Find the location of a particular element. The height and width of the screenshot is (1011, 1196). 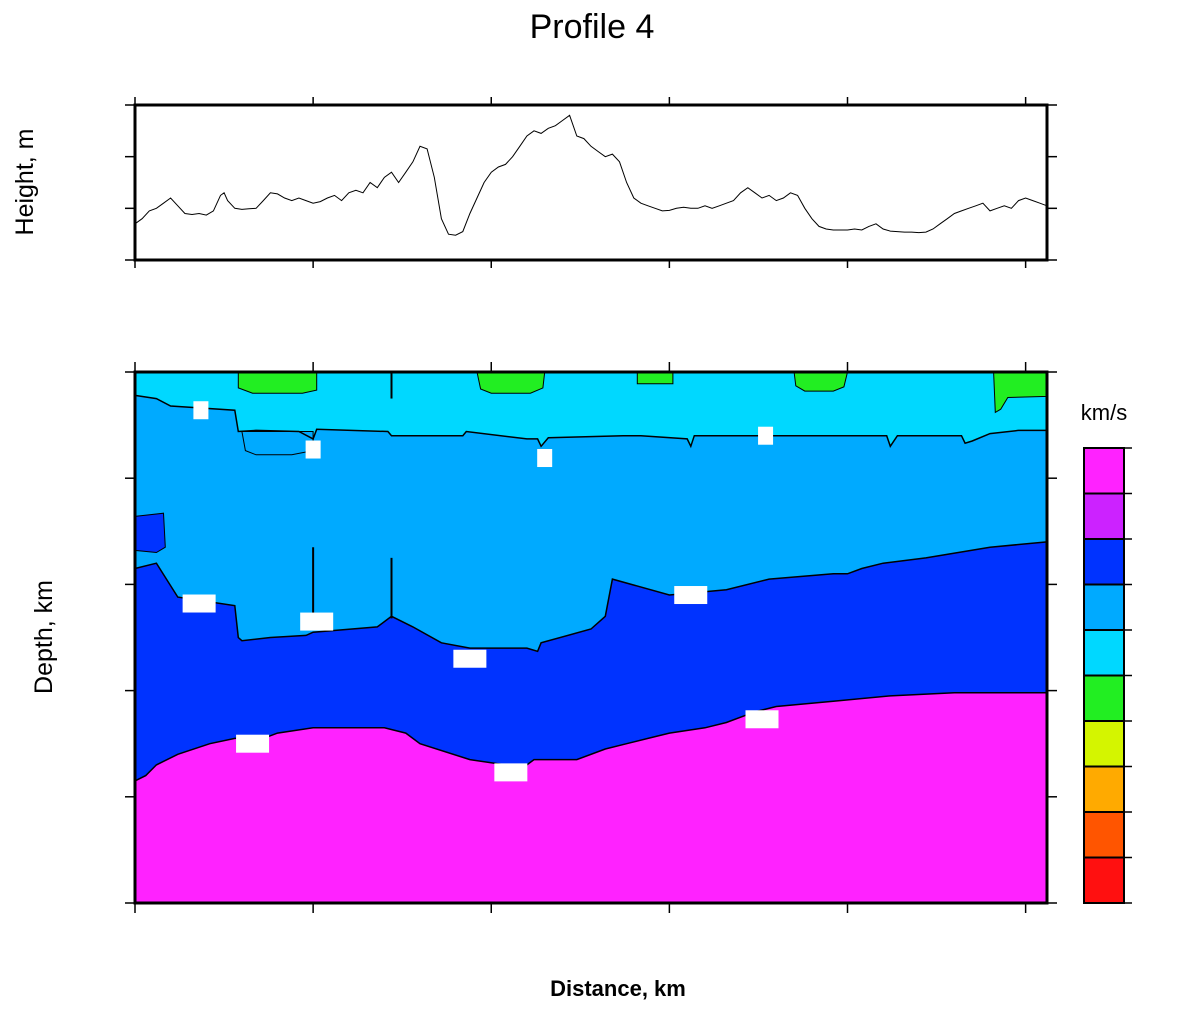

colorbar-cells is located at coordinates (1104, 675).